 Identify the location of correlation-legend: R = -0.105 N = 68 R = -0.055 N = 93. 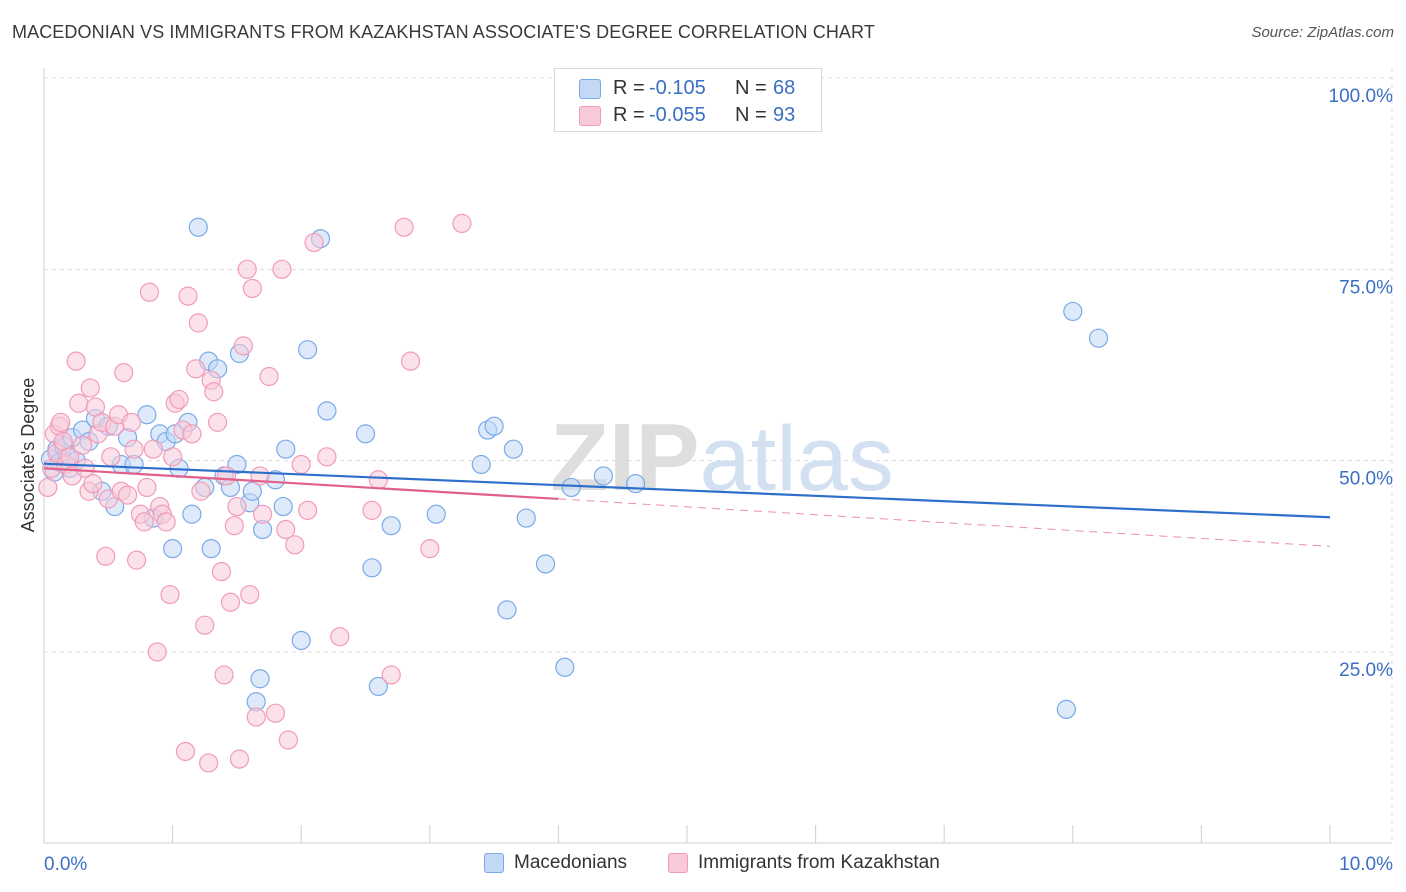
(688, 100).